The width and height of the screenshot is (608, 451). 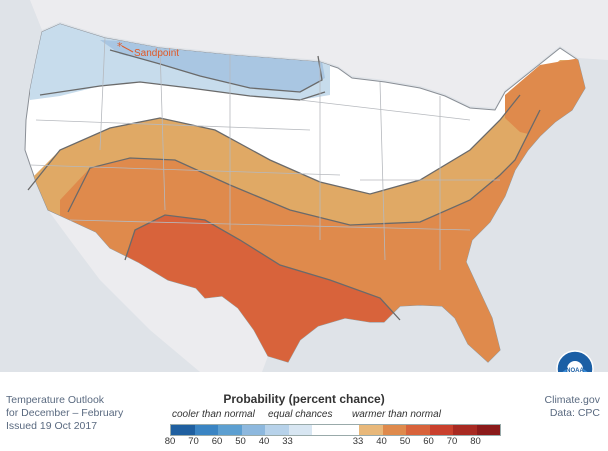 I want to click on credit-data: Data: CPC, so click(x=574, y=413).